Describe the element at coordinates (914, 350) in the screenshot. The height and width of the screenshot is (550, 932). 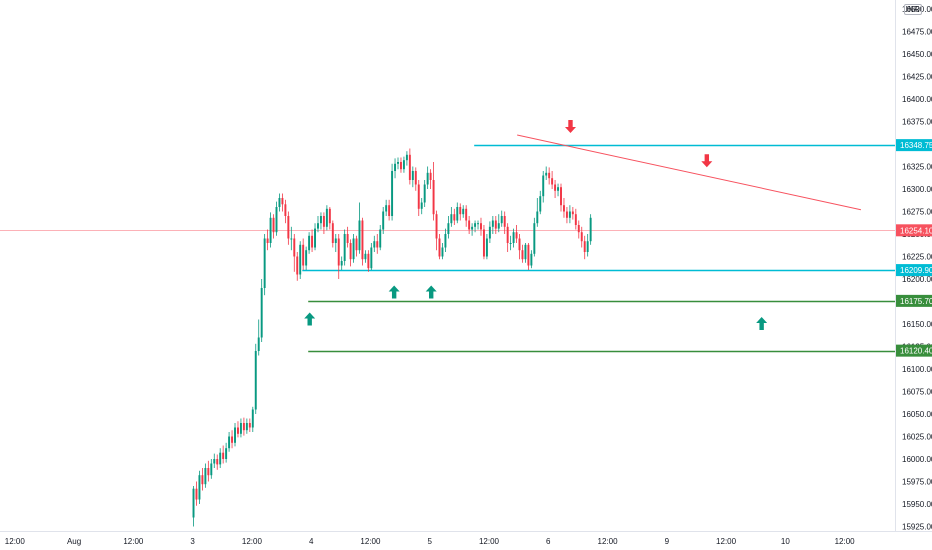
I see `price-tag-support-lower-box` at that location.